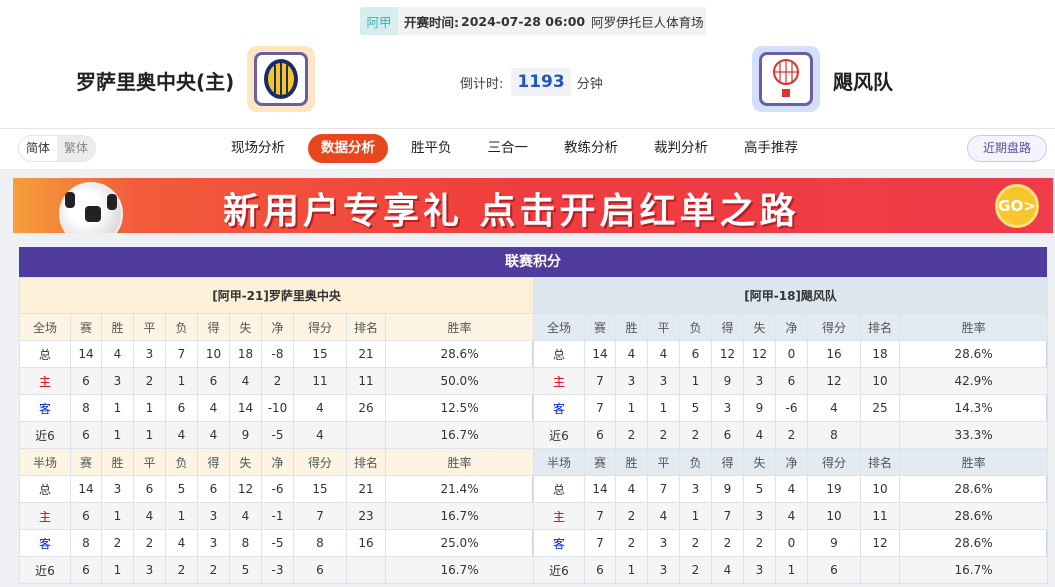 This screenshot has height=587, width=1055. What do you see at coordinates (277, 516) in the screenshot?
I see `cell: -1` at bounding box center [277, 516].